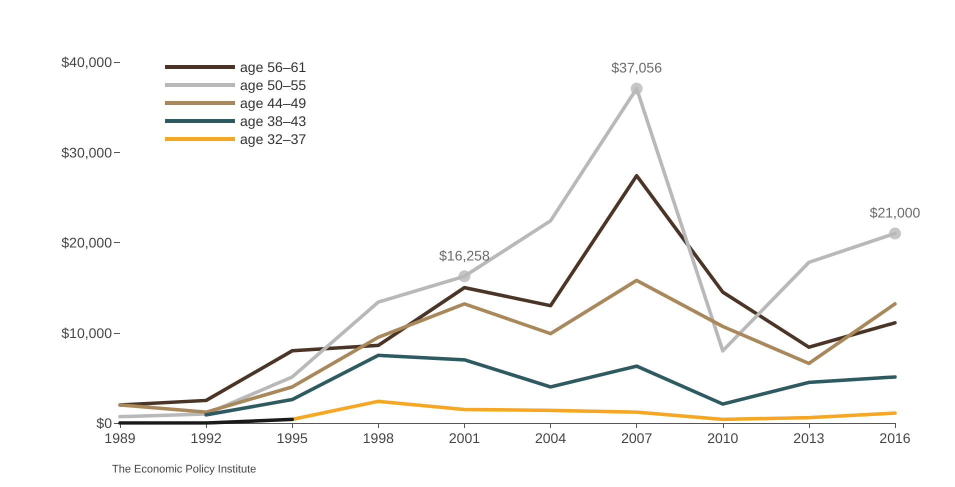 This screenshot has width=955, height=487. I want to click on data-label: $21,000, so click(895, 212).